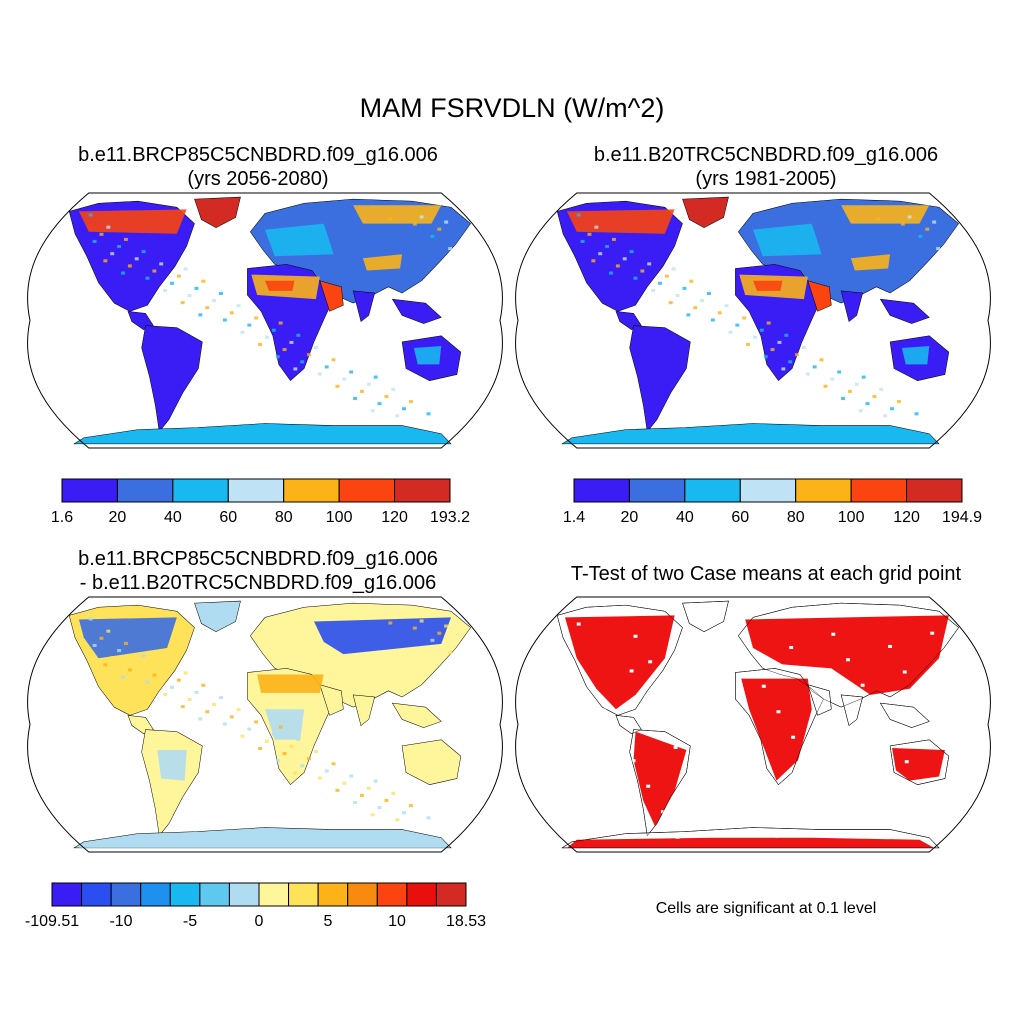 The height and width of the screenshot is (1024, 1024). Describe the element at coordinates (259, 921) in the screenshot. I see `colorbar-label: 0` at that location.